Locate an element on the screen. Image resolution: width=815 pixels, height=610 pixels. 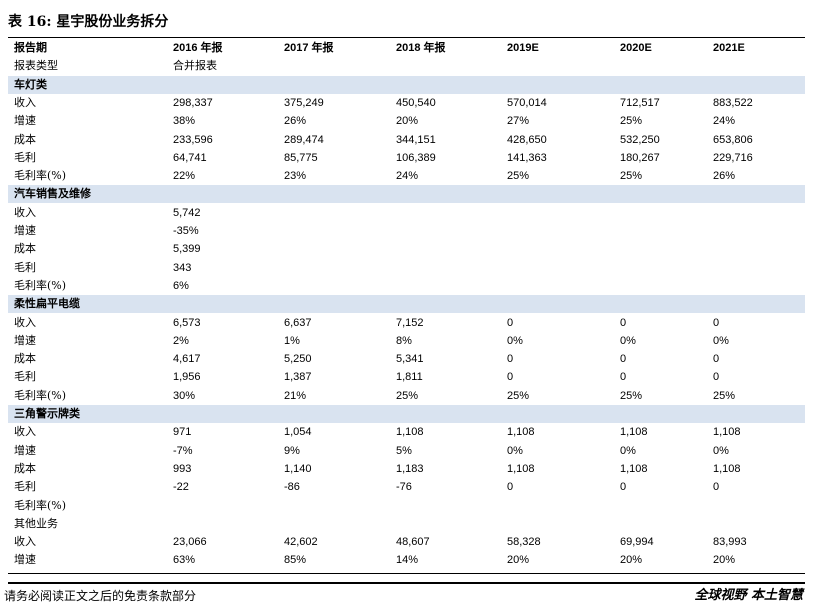
column-header: 2020E is located at coordinates (636, 48).